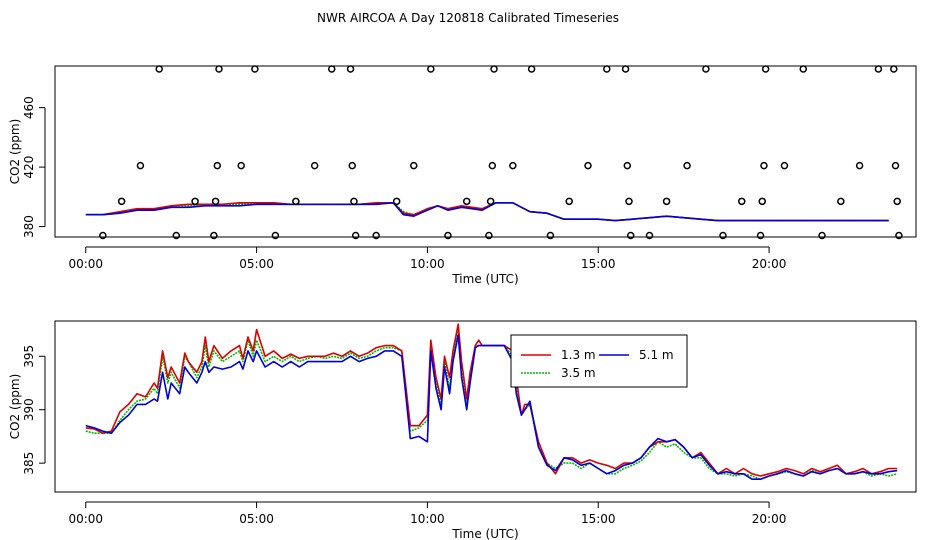 Image resolution: width=936 pixels, height=540 pixels. I want to click on series-line-5-1-m, so click(487, 212).